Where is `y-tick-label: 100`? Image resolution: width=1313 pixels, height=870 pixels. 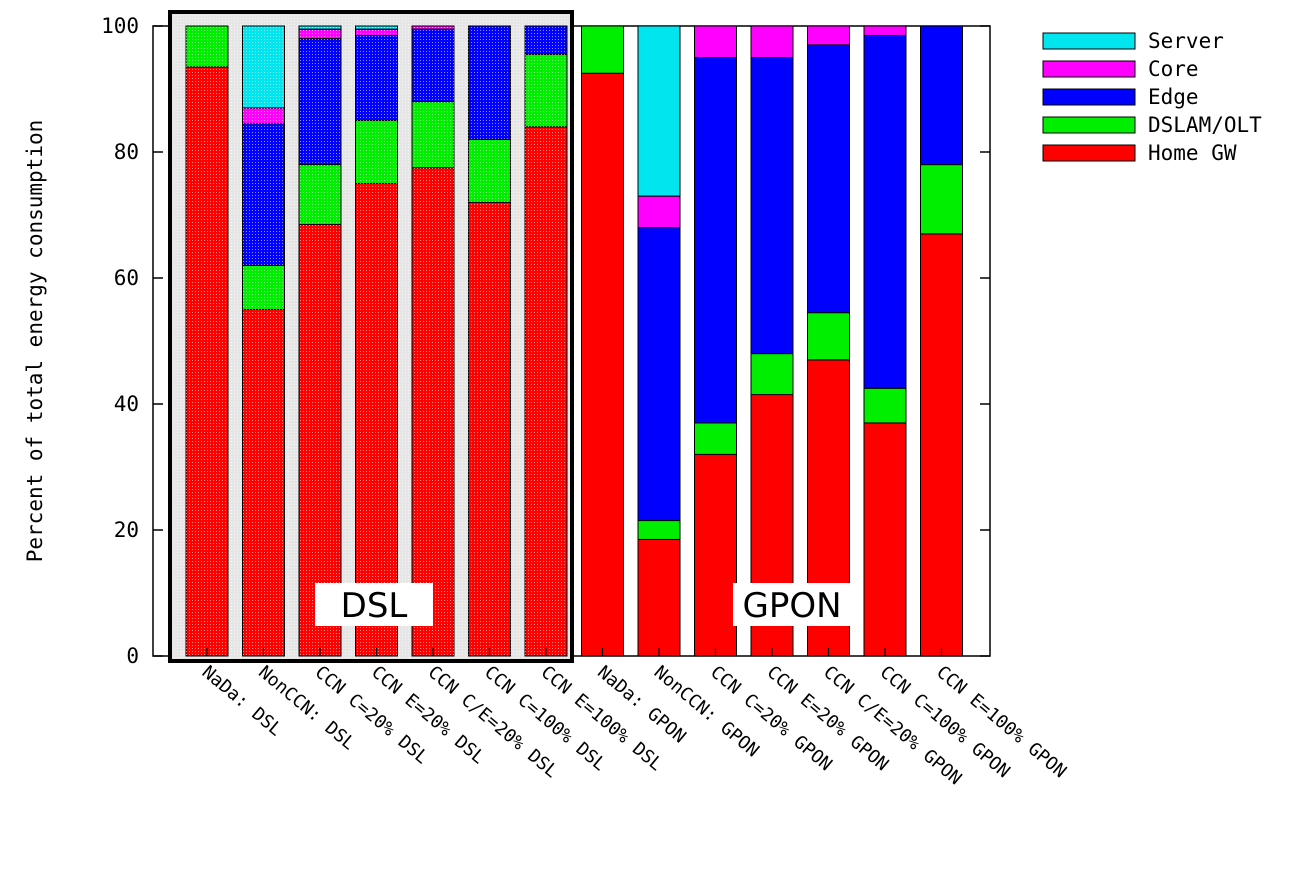
y-tick-label: 100 is located at coordinates (120, 26).